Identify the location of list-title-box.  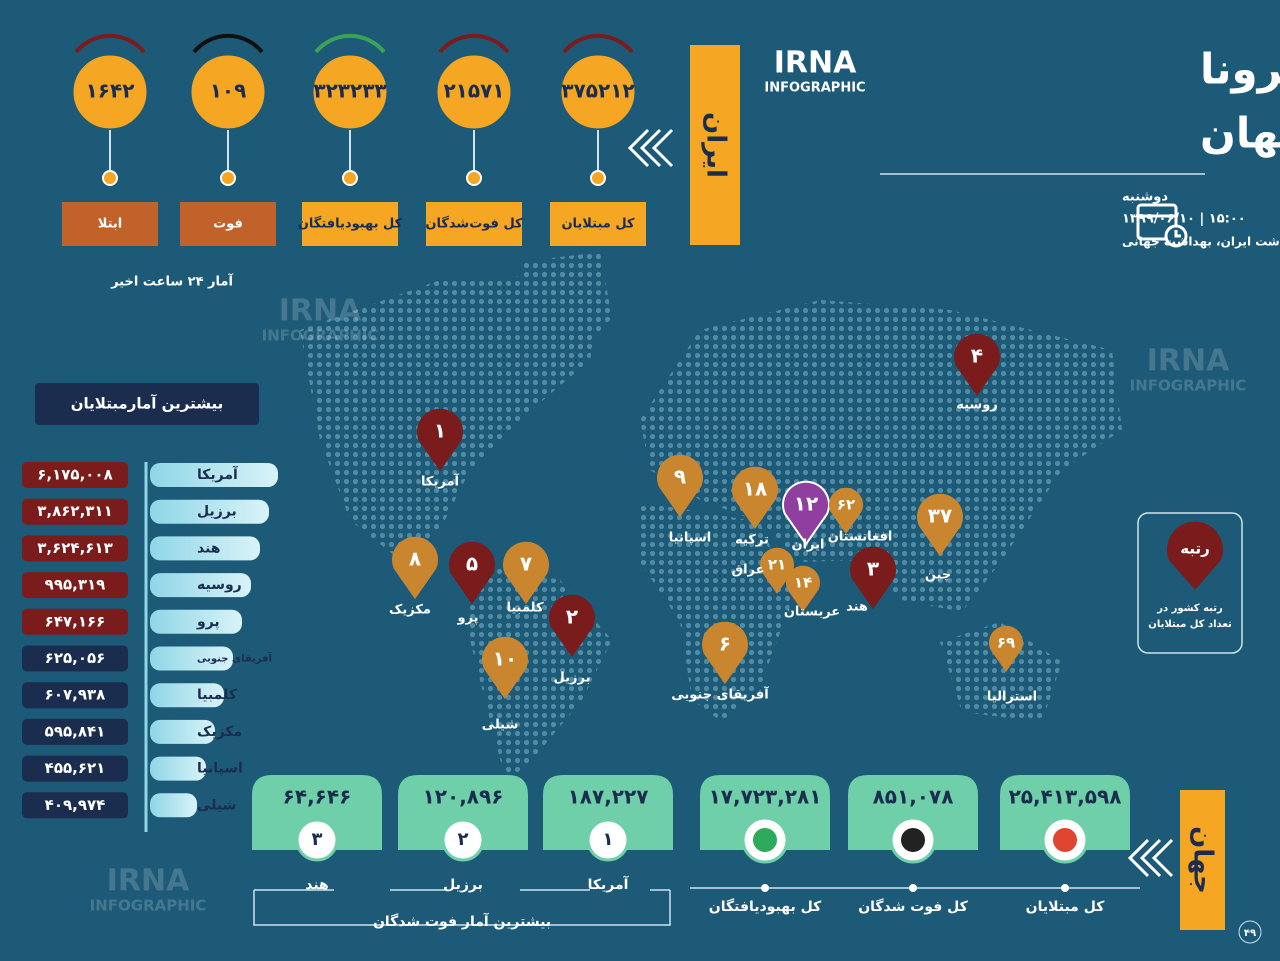
(147, 404).